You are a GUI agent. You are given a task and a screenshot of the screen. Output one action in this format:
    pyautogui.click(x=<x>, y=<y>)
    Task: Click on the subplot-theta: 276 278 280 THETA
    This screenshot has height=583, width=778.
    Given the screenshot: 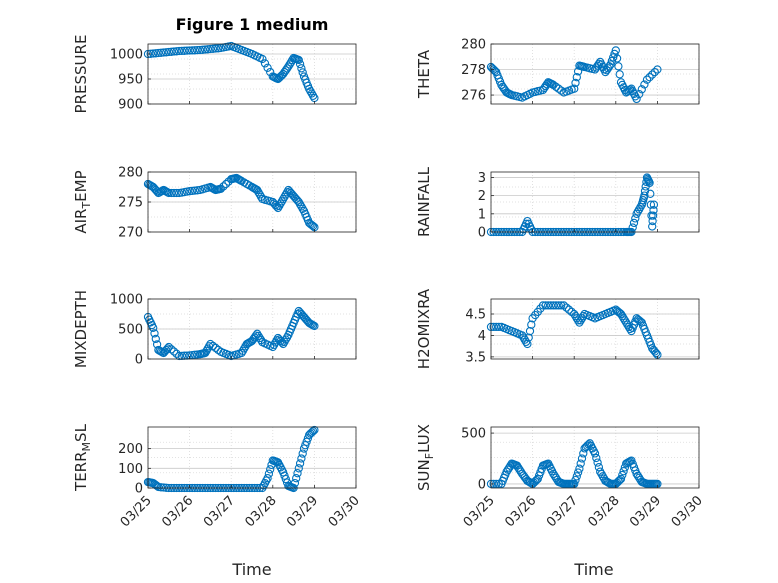 What is the action you would take?
    pyautogui.click(x=557, y=71)
    